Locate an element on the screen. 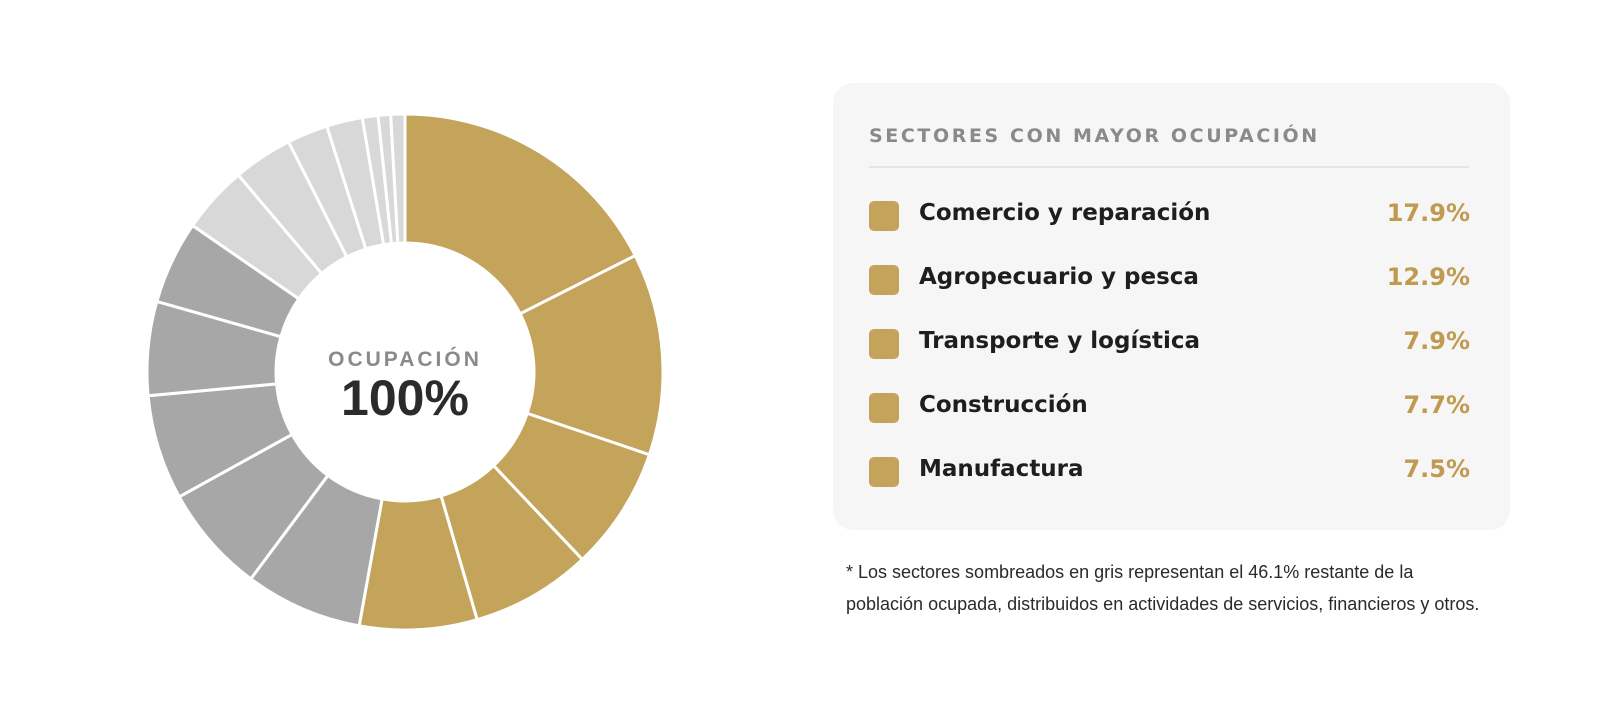 Image resolution: width=1600 pixels, height=705 pixels. donut-slice-comercio-y-reparaci-n is located at coordinates (520, 214).